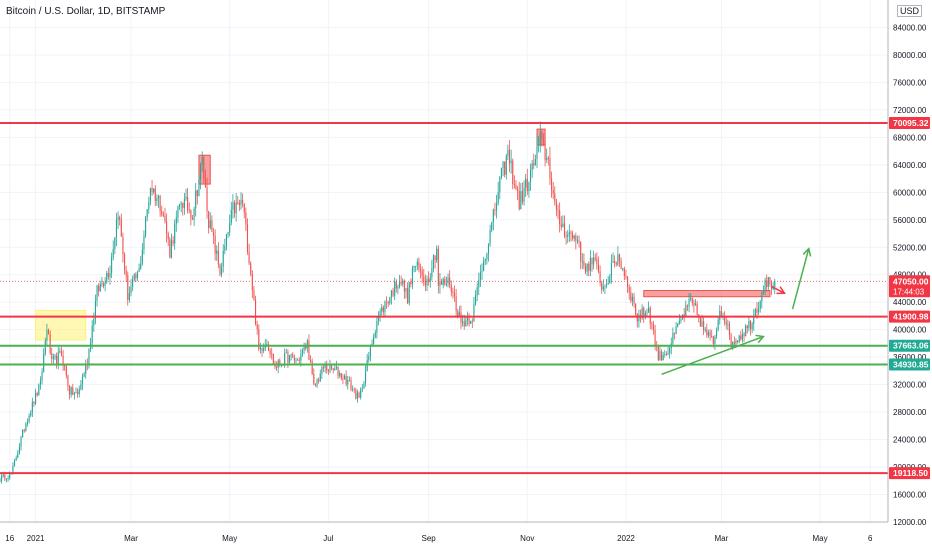  Describe the element at coordinates (909, 291) in the screenshot. I see `price-label-countdown: 17:44:03` at that location.